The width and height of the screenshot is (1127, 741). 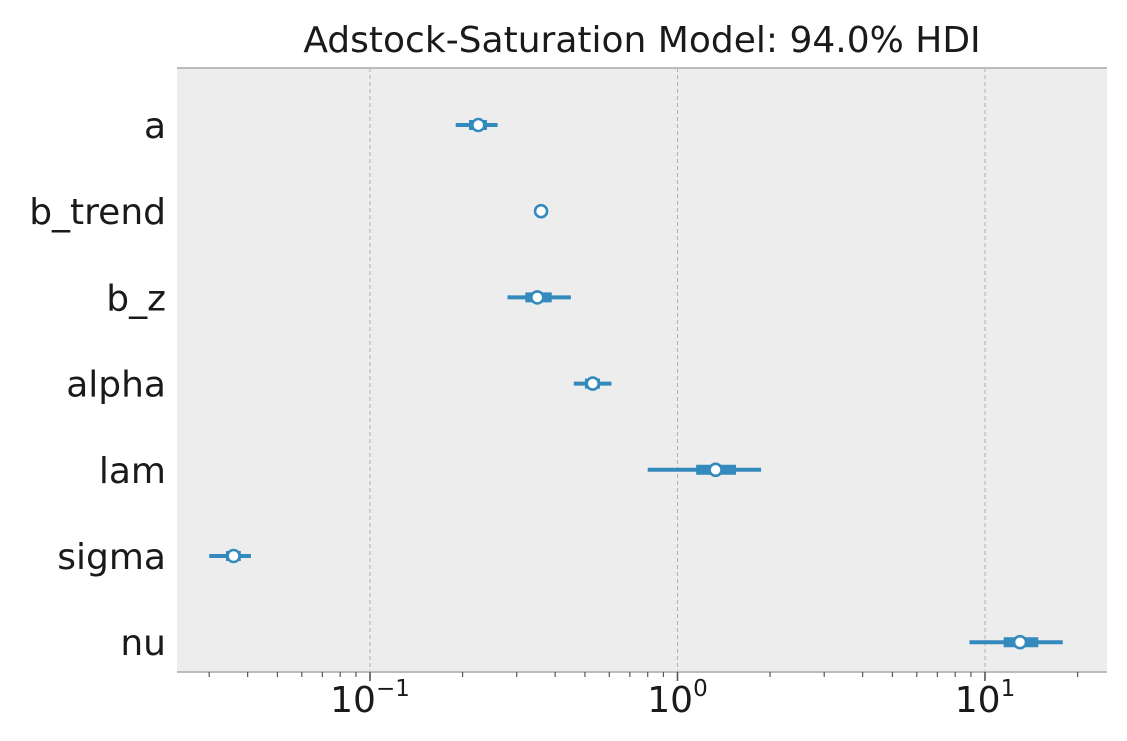 I want to click on y-tick-label: alpha, so click(x=116, y=385).